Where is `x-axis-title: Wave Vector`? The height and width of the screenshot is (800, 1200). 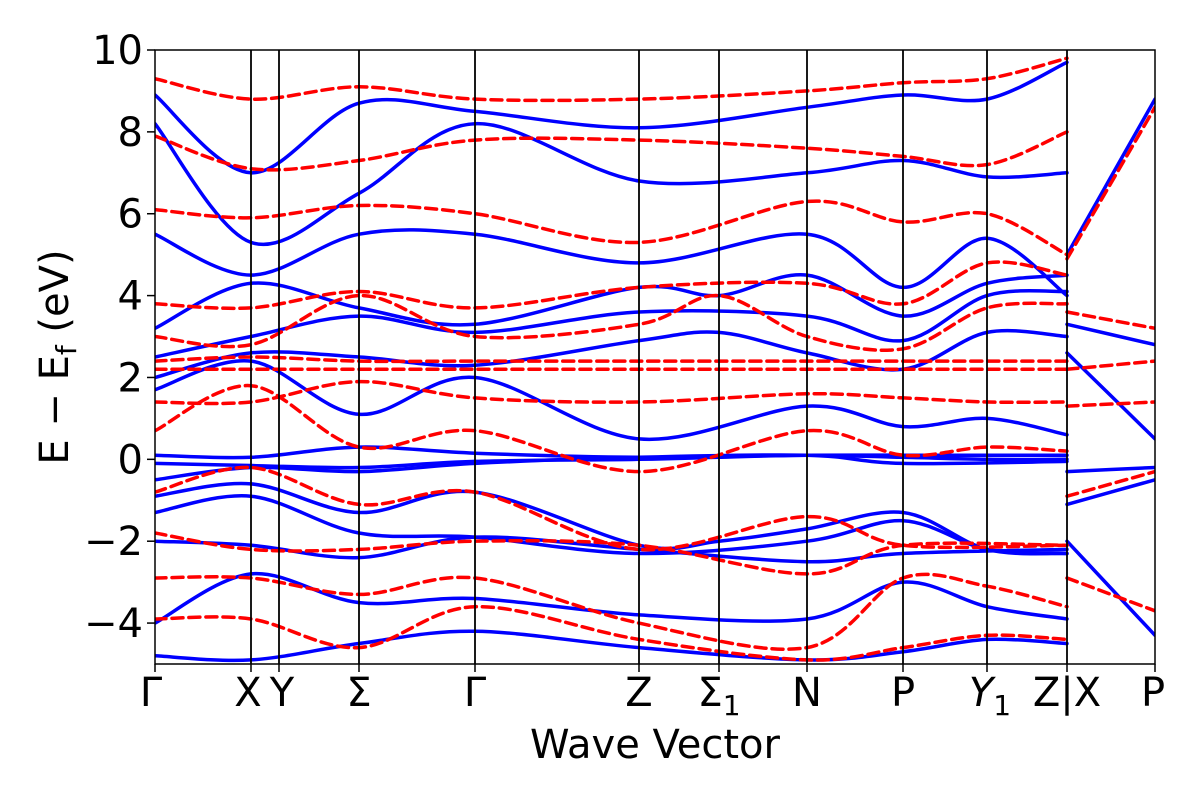
x-axis-title: Wave Vector is located at coordinates (655, 745).